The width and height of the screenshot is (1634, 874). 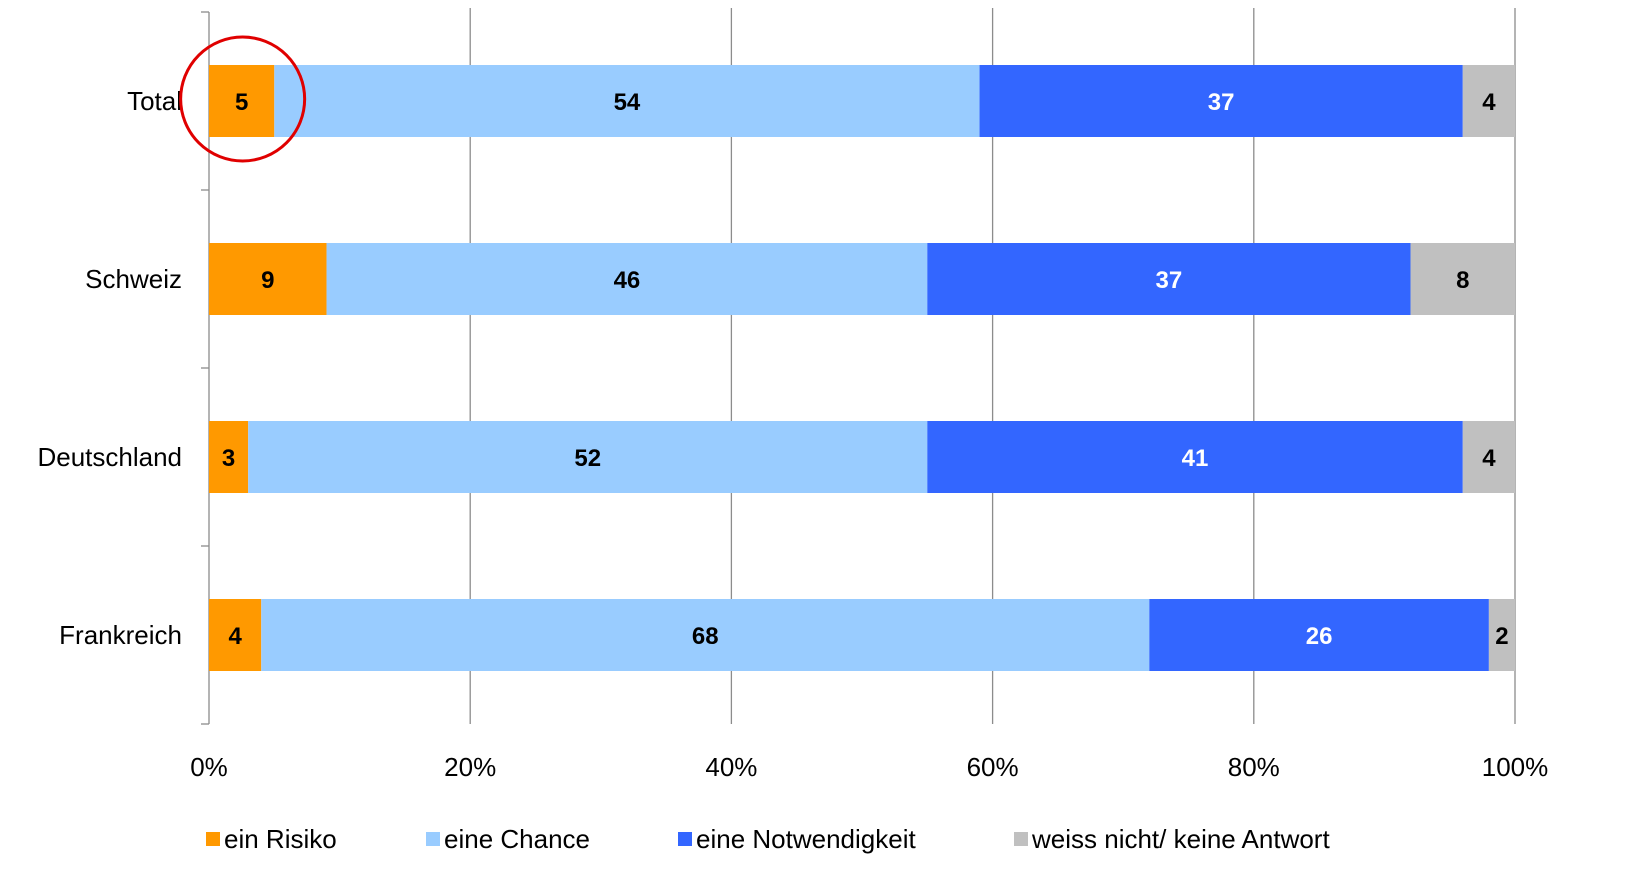 I want to click on legend-label: eine Notwendigkeit, so click(x=806, y=839).